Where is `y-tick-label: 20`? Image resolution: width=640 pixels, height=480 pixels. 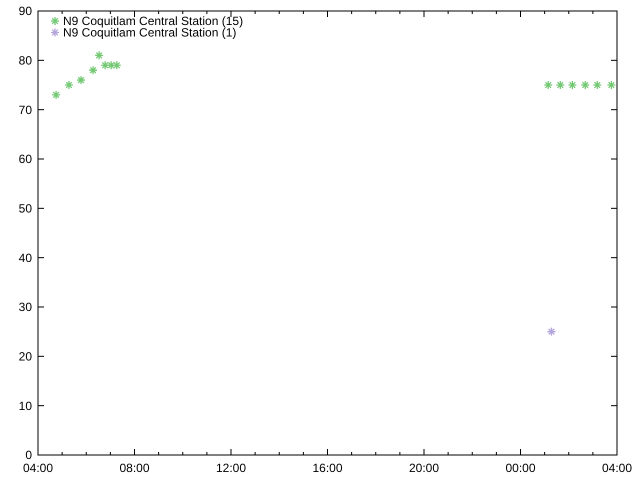
y-tick-label: 20 is located at coordinates (25, 357).